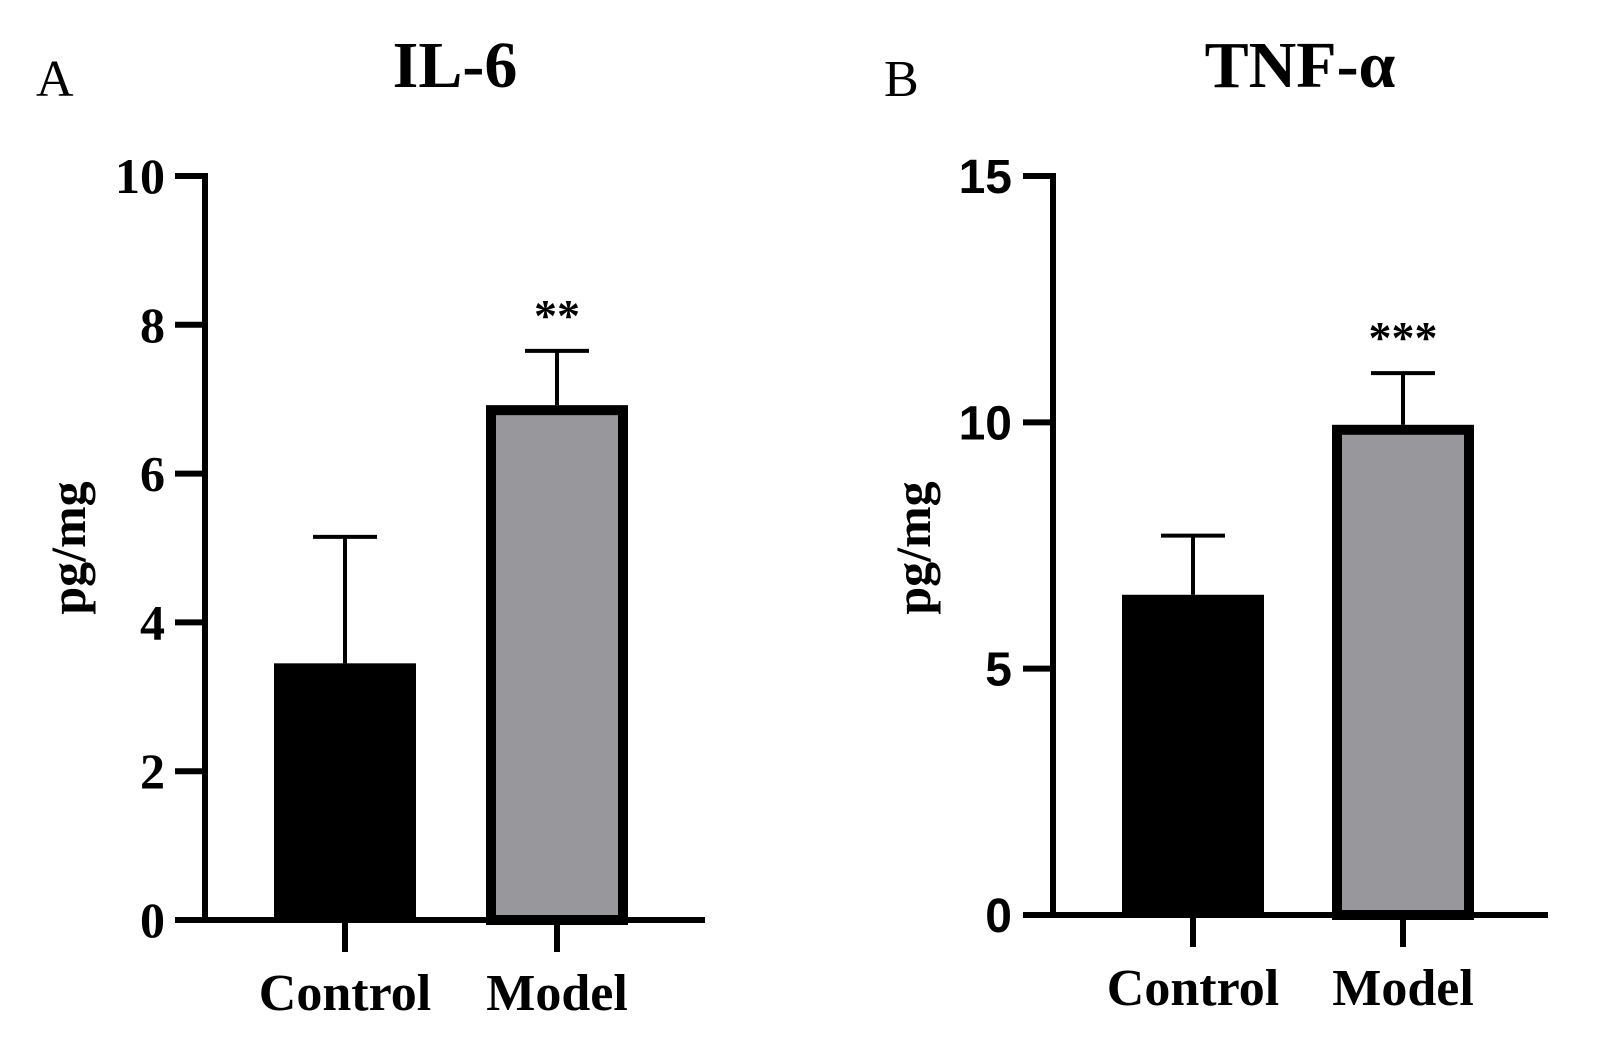 This screenshot has width=1600, height=1059. What do you see at coordinates (152, 771) in the screenshot?
I see `y-tick-label: 2` at bounding box center [152, 771].